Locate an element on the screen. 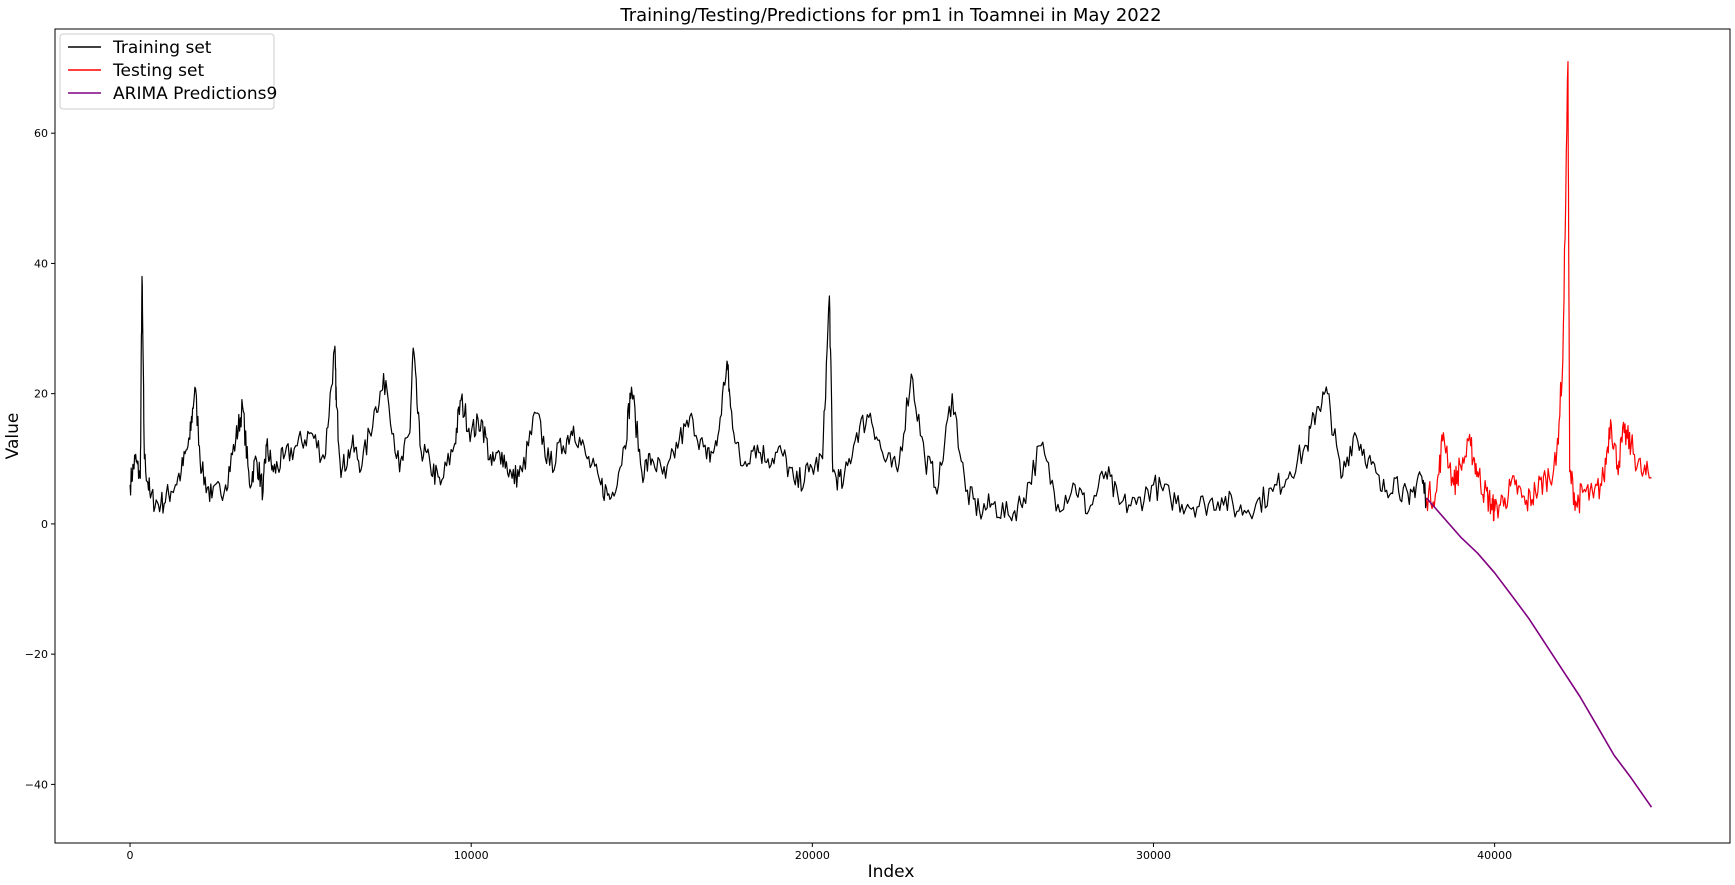  y-axis-label: Value is located at coordinates (13, 436).